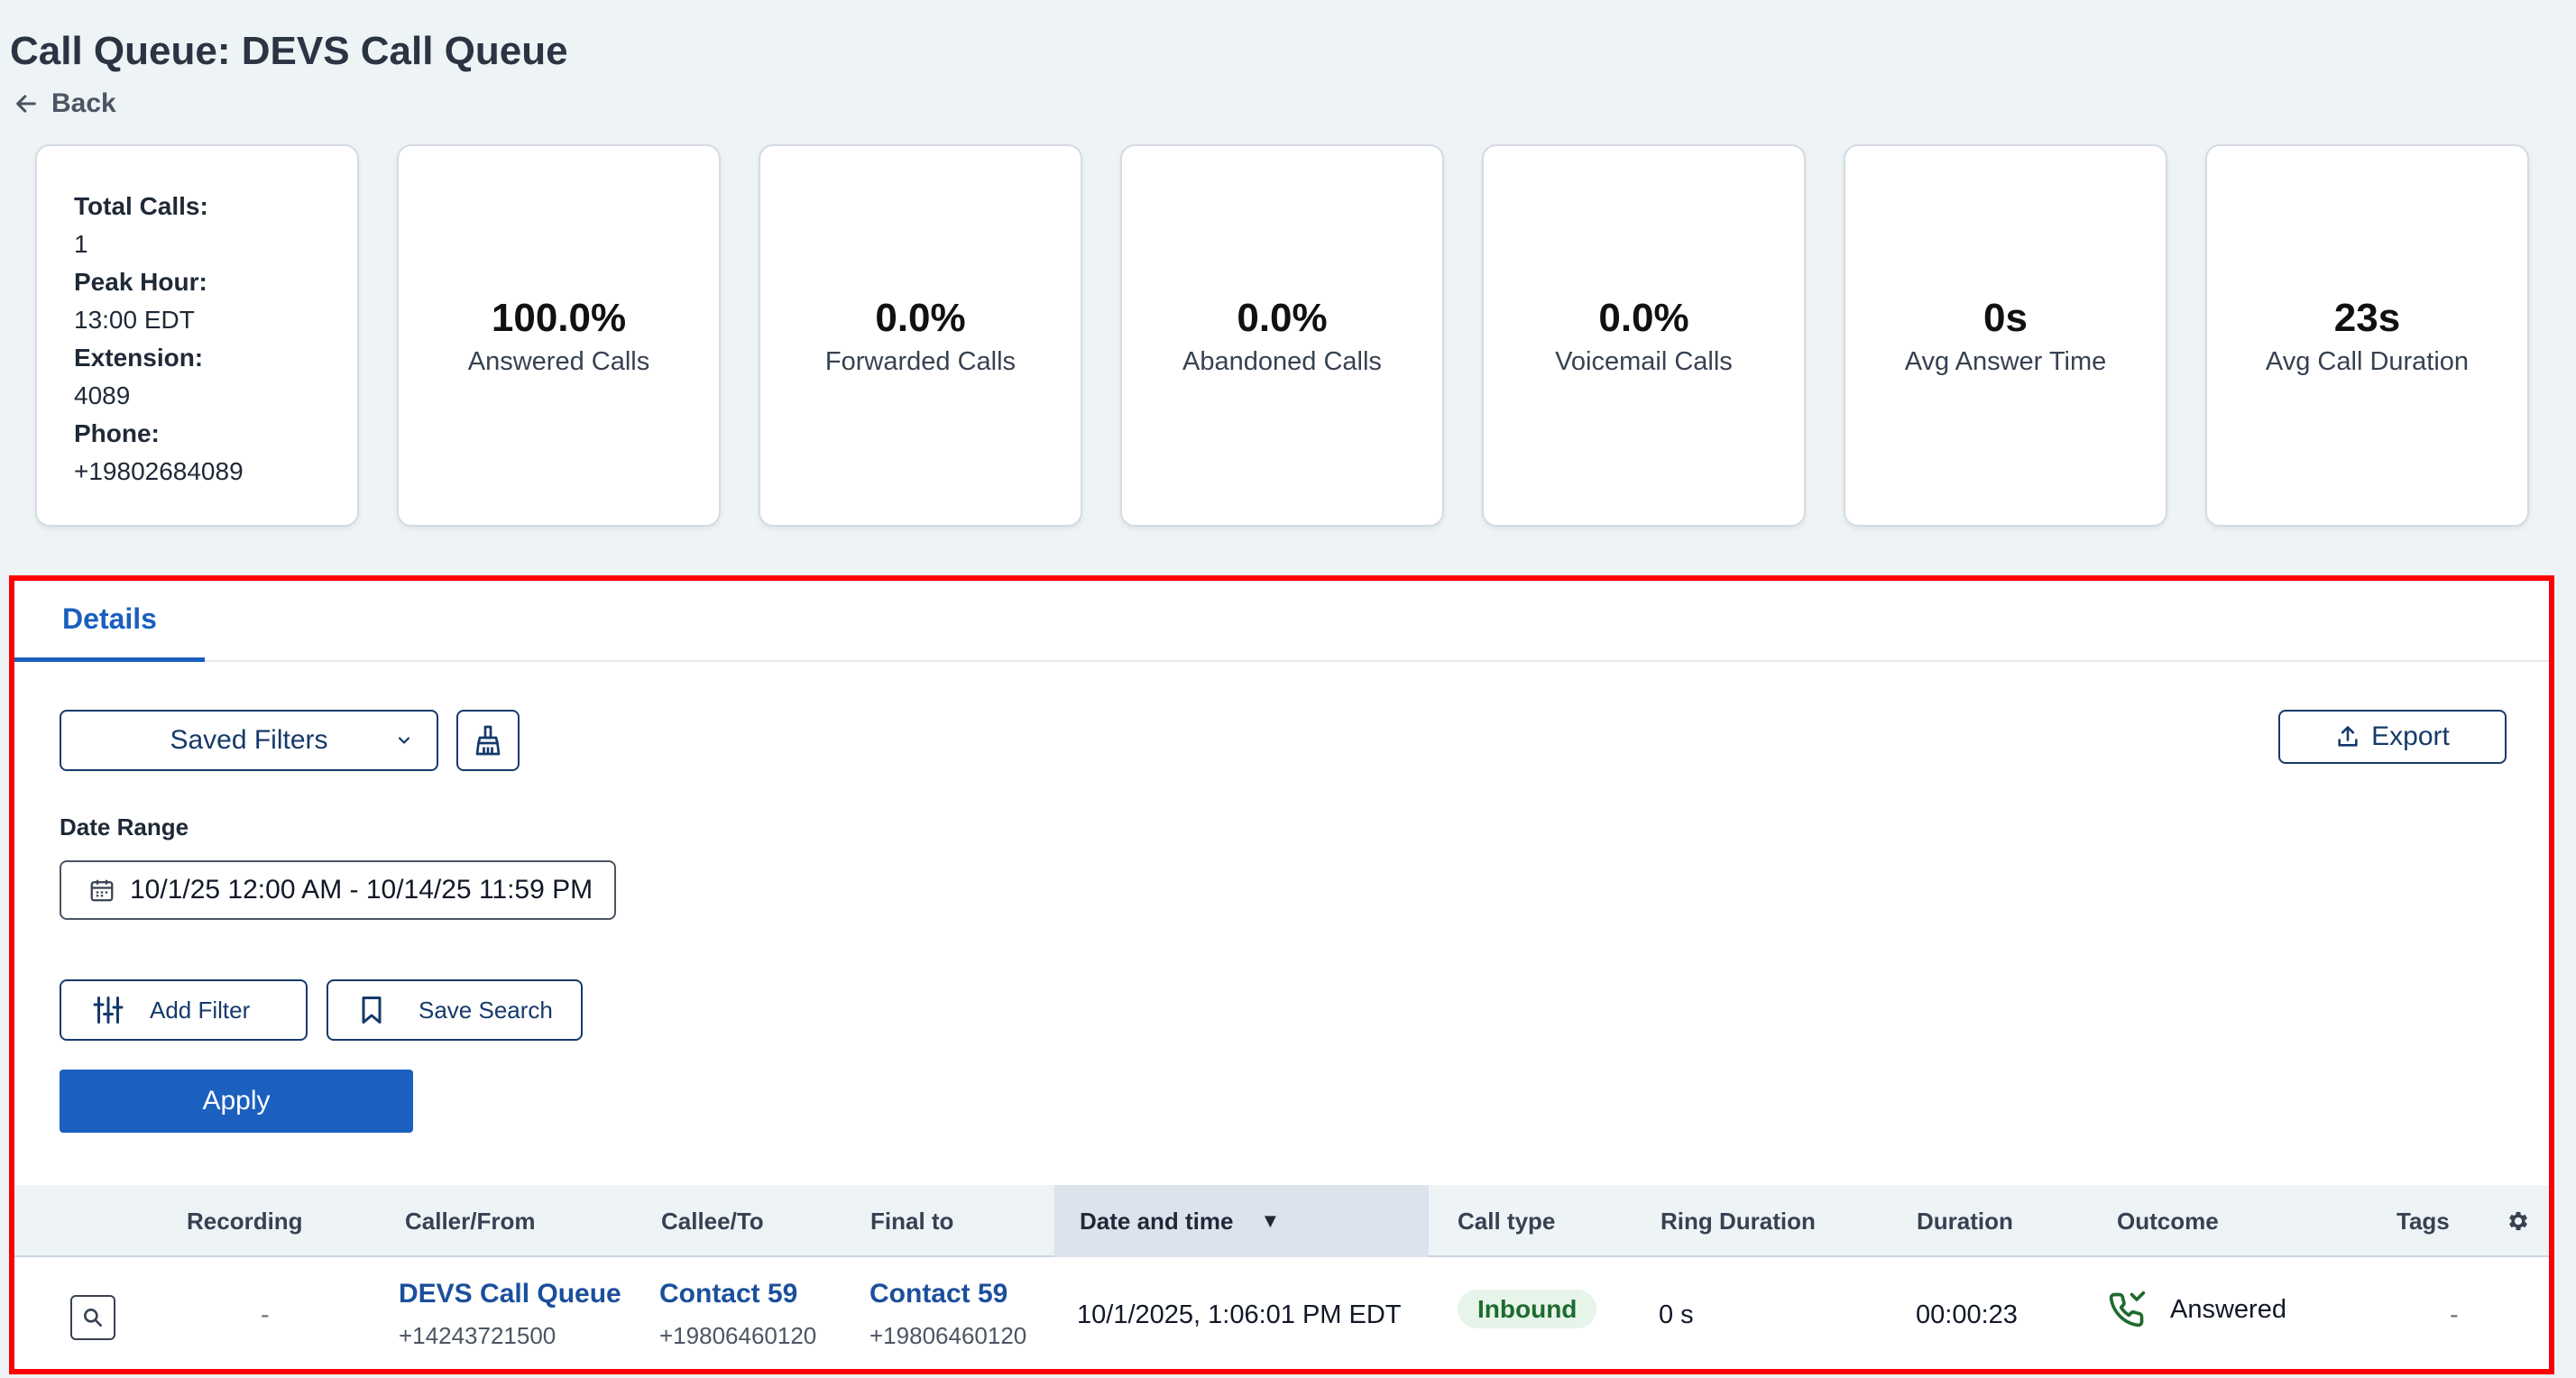 Image resolution: width=2576 pixels, height=1378 pixels. I want to click on callee-name-link: Contact 59, so click(728, 1294).